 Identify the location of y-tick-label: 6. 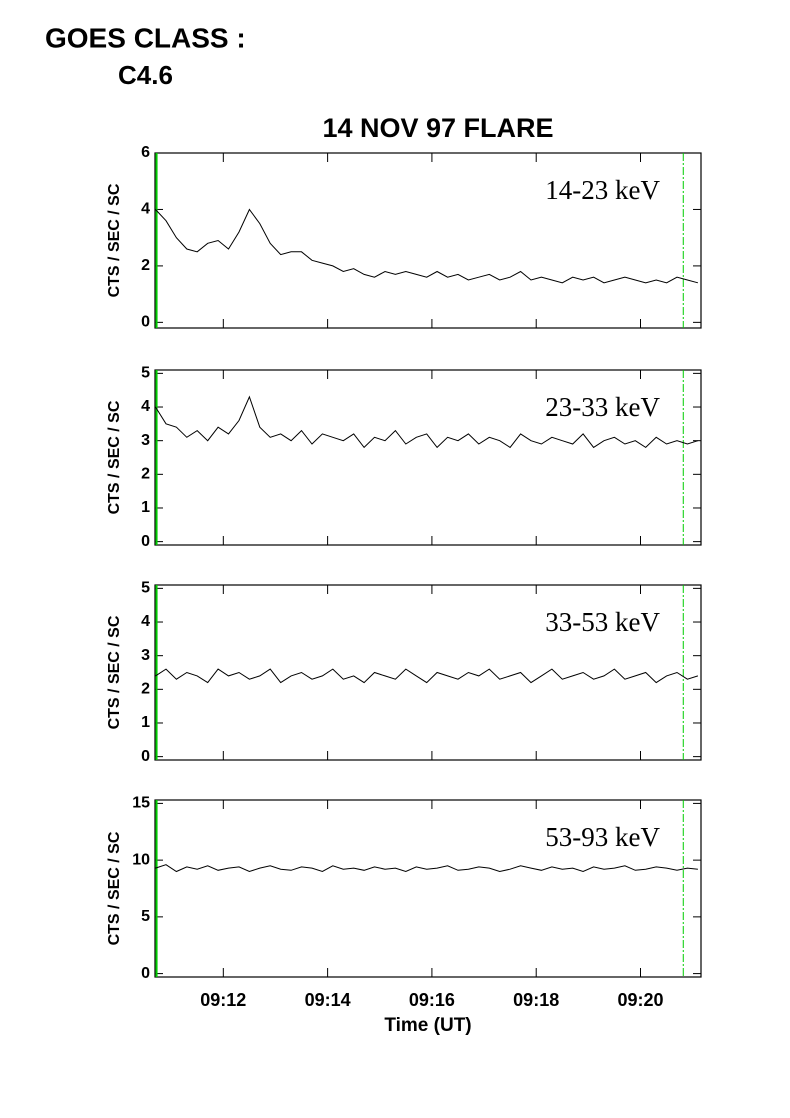
(145, 152).